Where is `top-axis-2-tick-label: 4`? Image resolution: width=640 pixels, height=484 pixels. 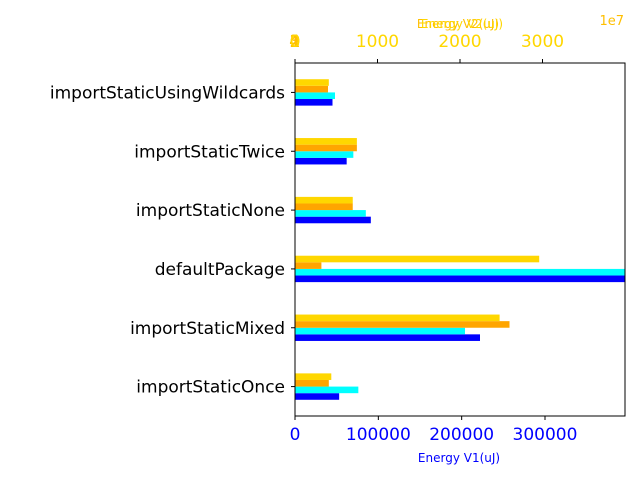
top-axis-2-tick-label: 4 is located at coordinates (294, 42).